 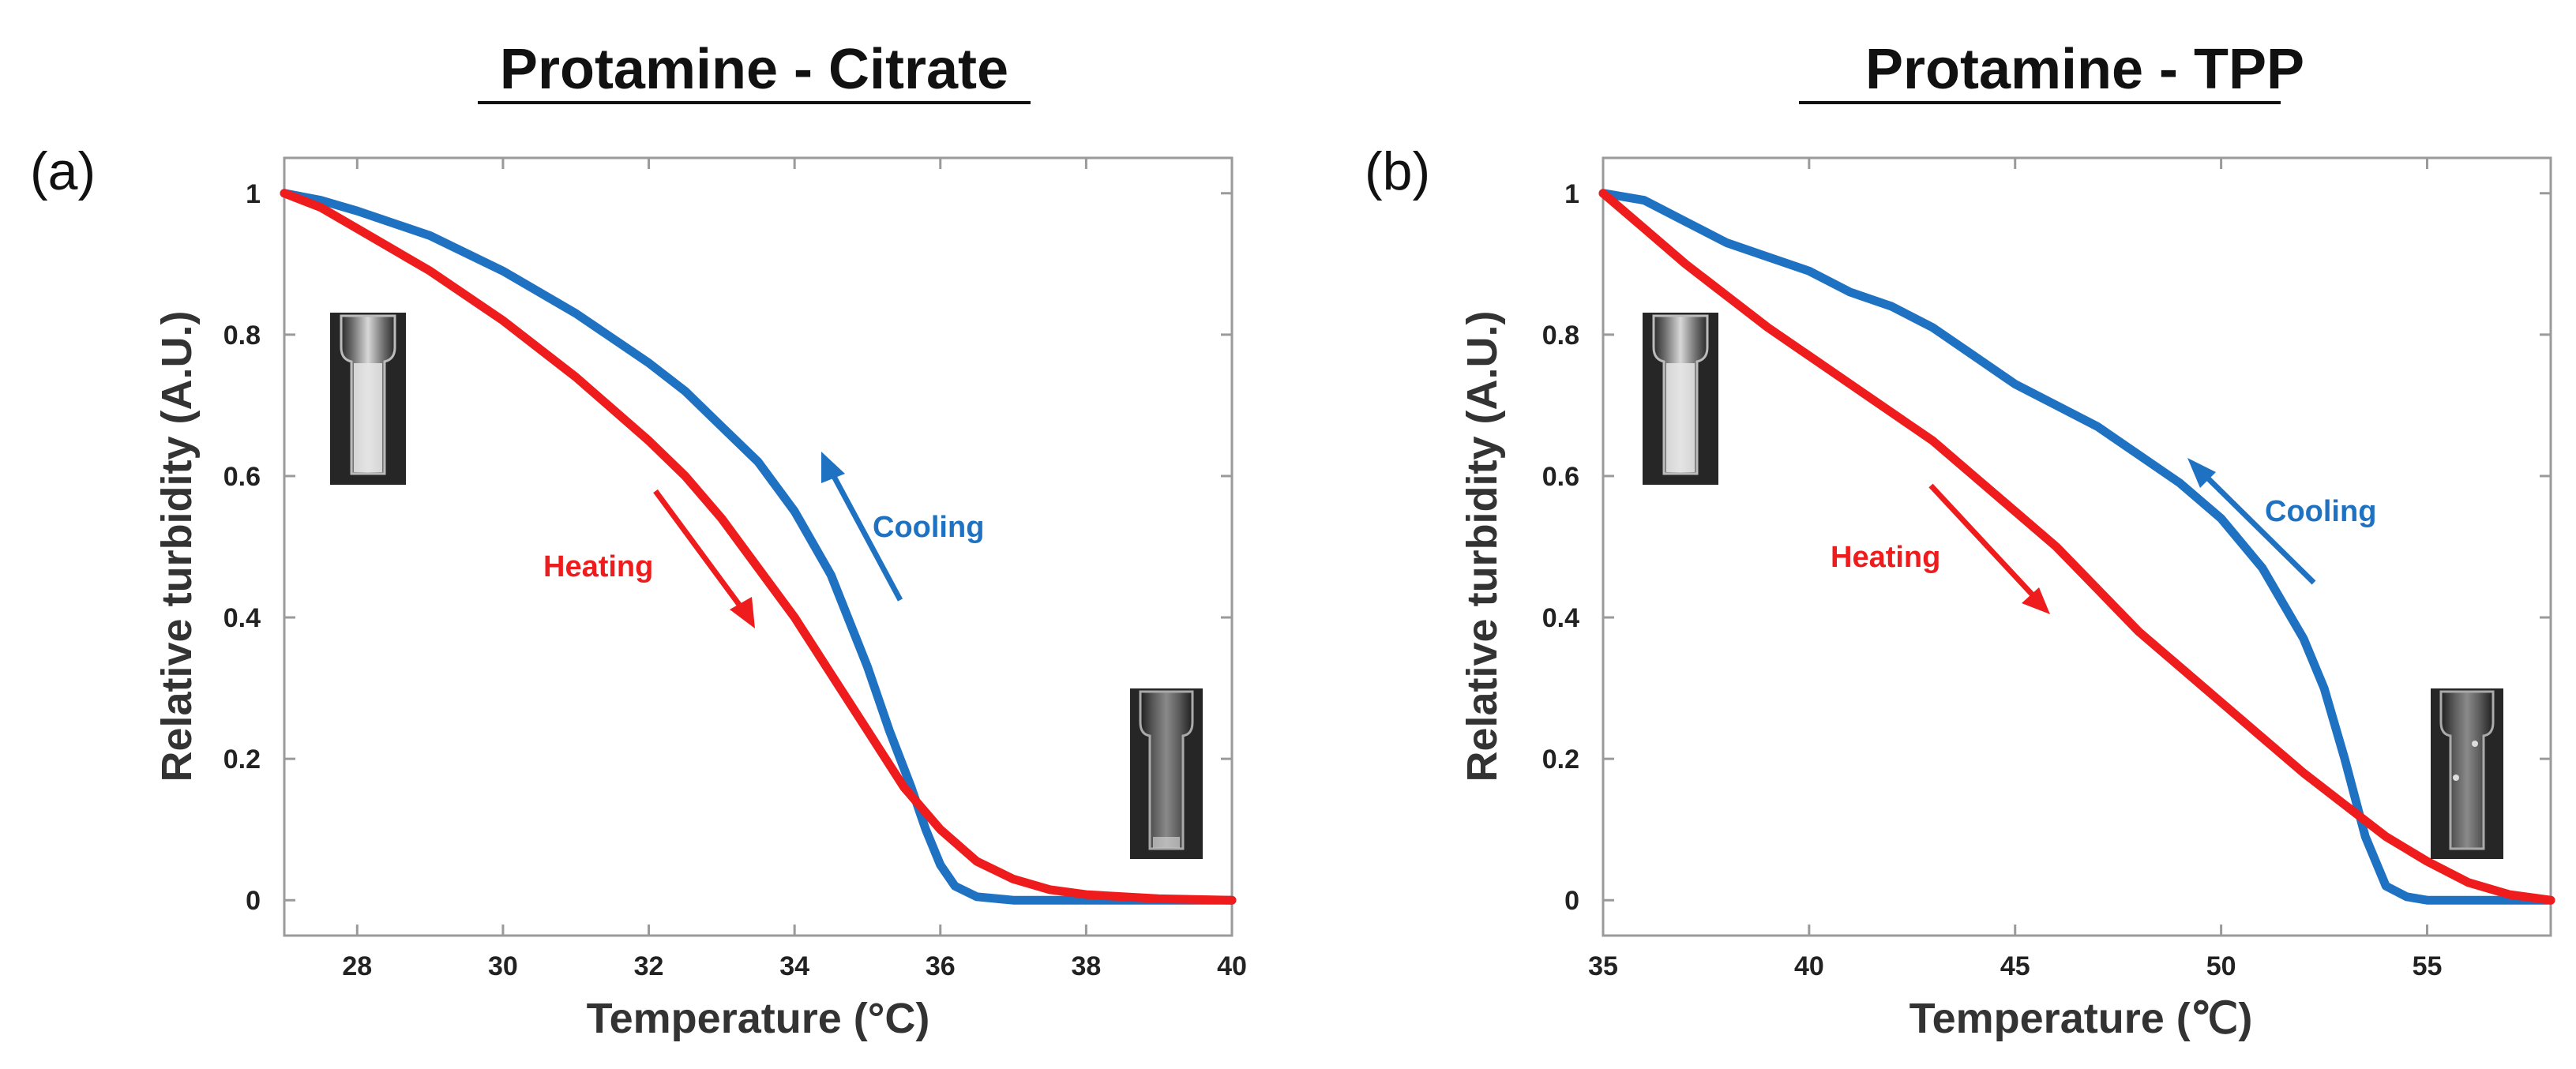 What do you see at coordinates (794, 966) in the screenshot?
I see `x-tick-label: 34` at bounding box center [794, 966].